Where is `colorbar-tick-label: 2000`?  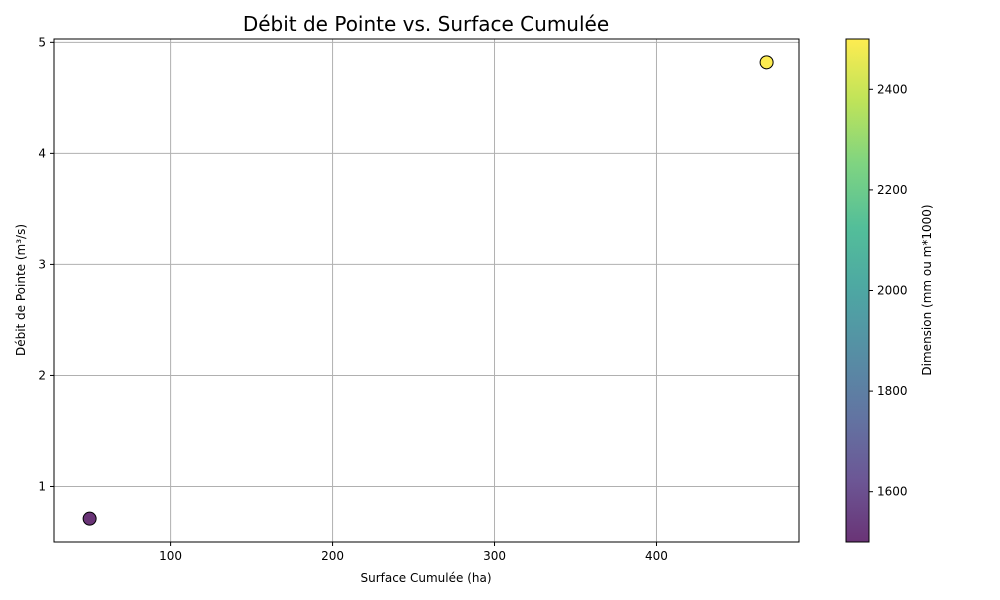 colorbar-tick-label: 2000 is located at coordinates (892, 291).